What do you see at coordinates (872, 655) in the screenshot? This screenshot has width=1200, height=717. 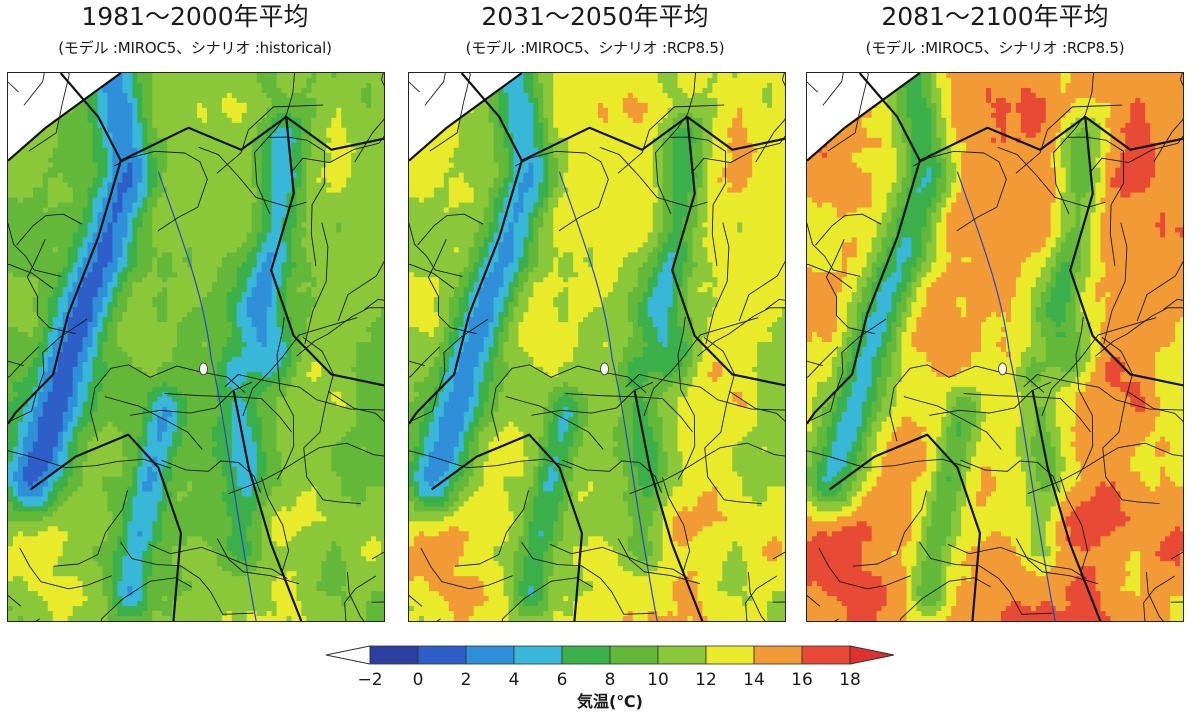 I see `colorbar-over-arrow` at bounding box center [872, 655].